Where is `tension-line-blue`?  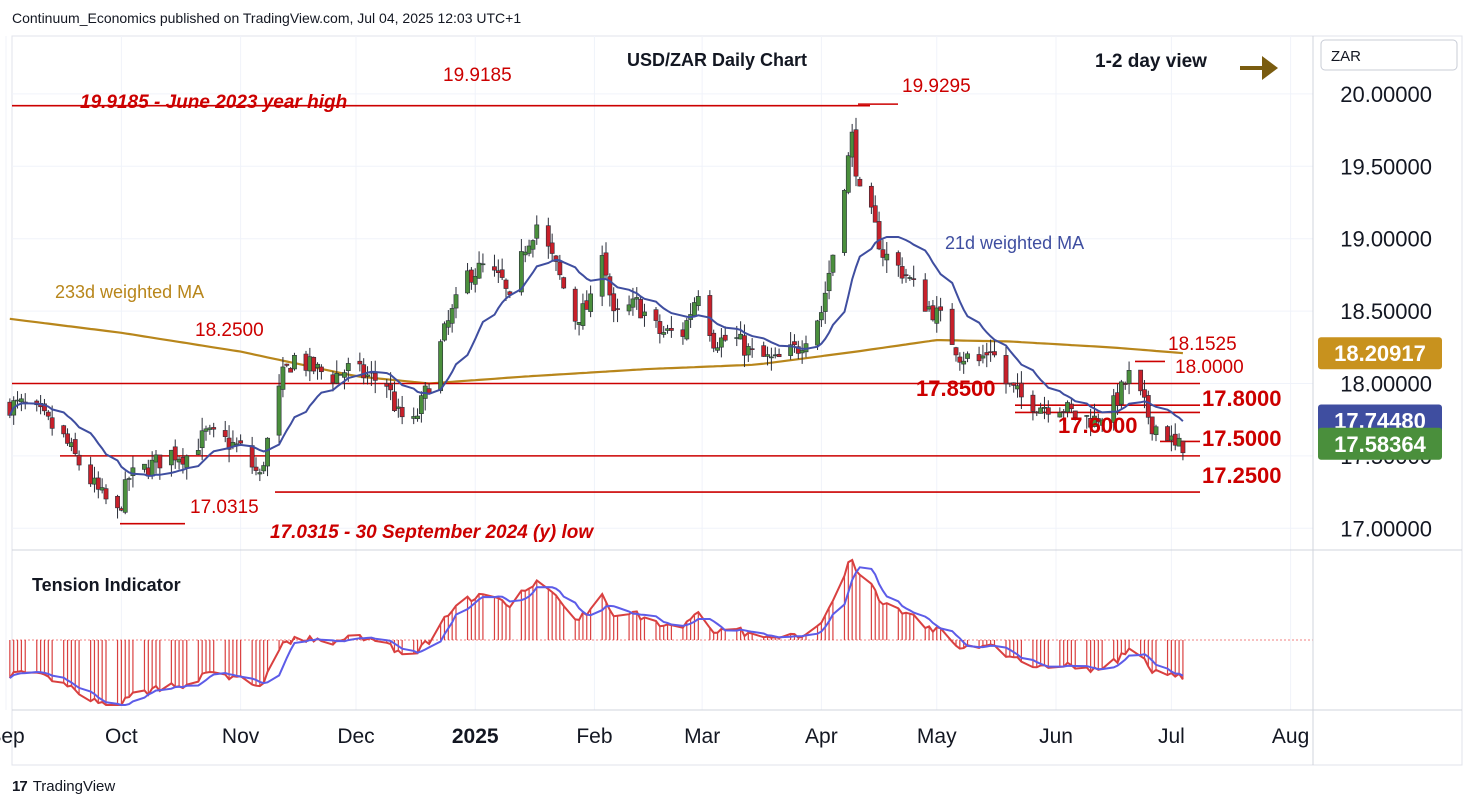 tension-line-blue is located at coordinates (596, 636).